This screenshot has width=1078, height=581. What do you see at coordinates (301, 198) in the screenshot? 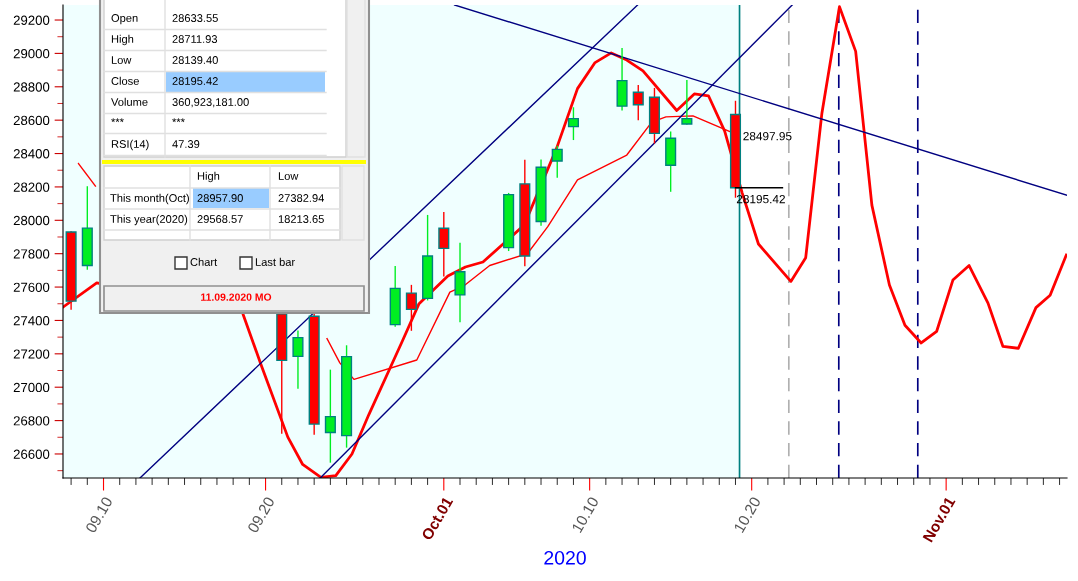
I see `annotation: 27382.94` at bounding box center [301, 198].